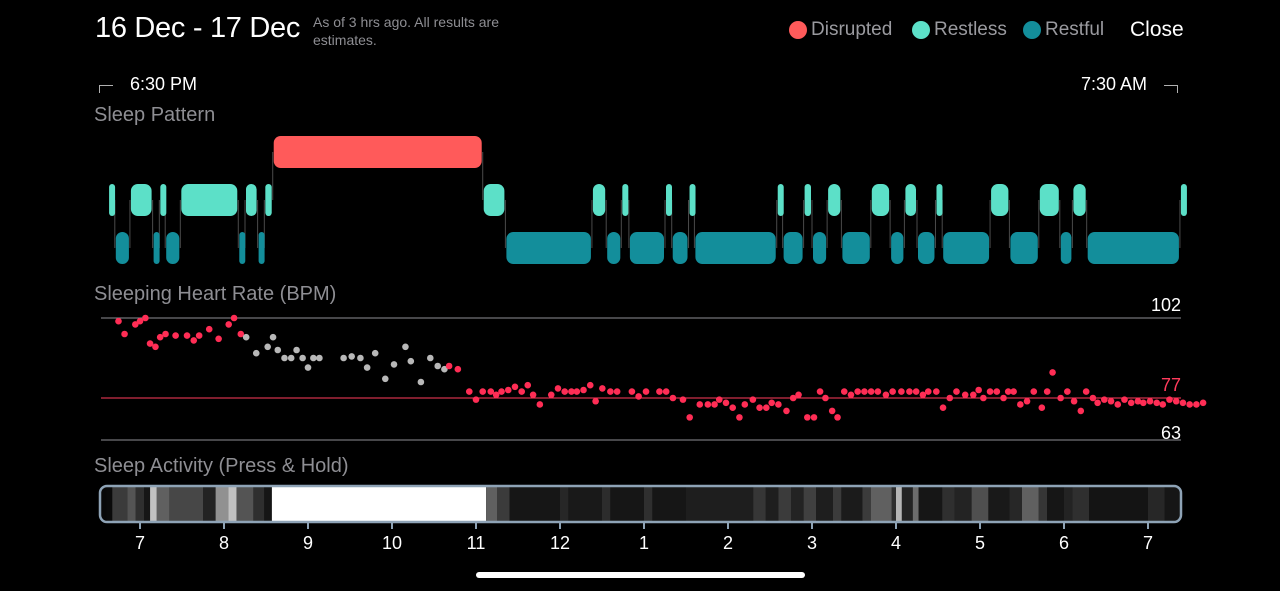 The height and width of the screenshot is (591, 1280). I want to click on legend-disrupted: Disrupted, so click(840, 30).